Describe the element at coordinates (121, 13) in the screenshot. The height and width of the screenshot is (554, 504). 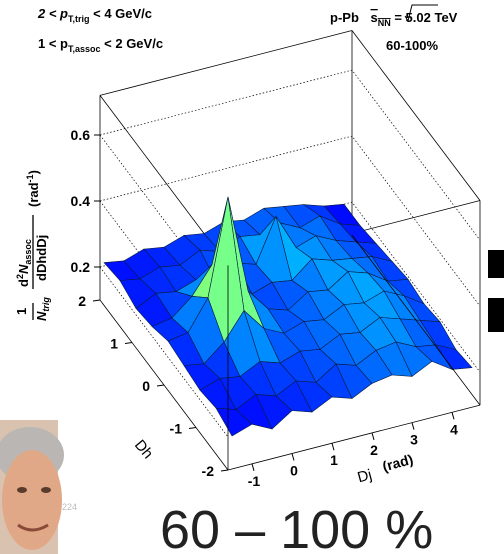
I see `t: < 4 GeV/c` at that location.